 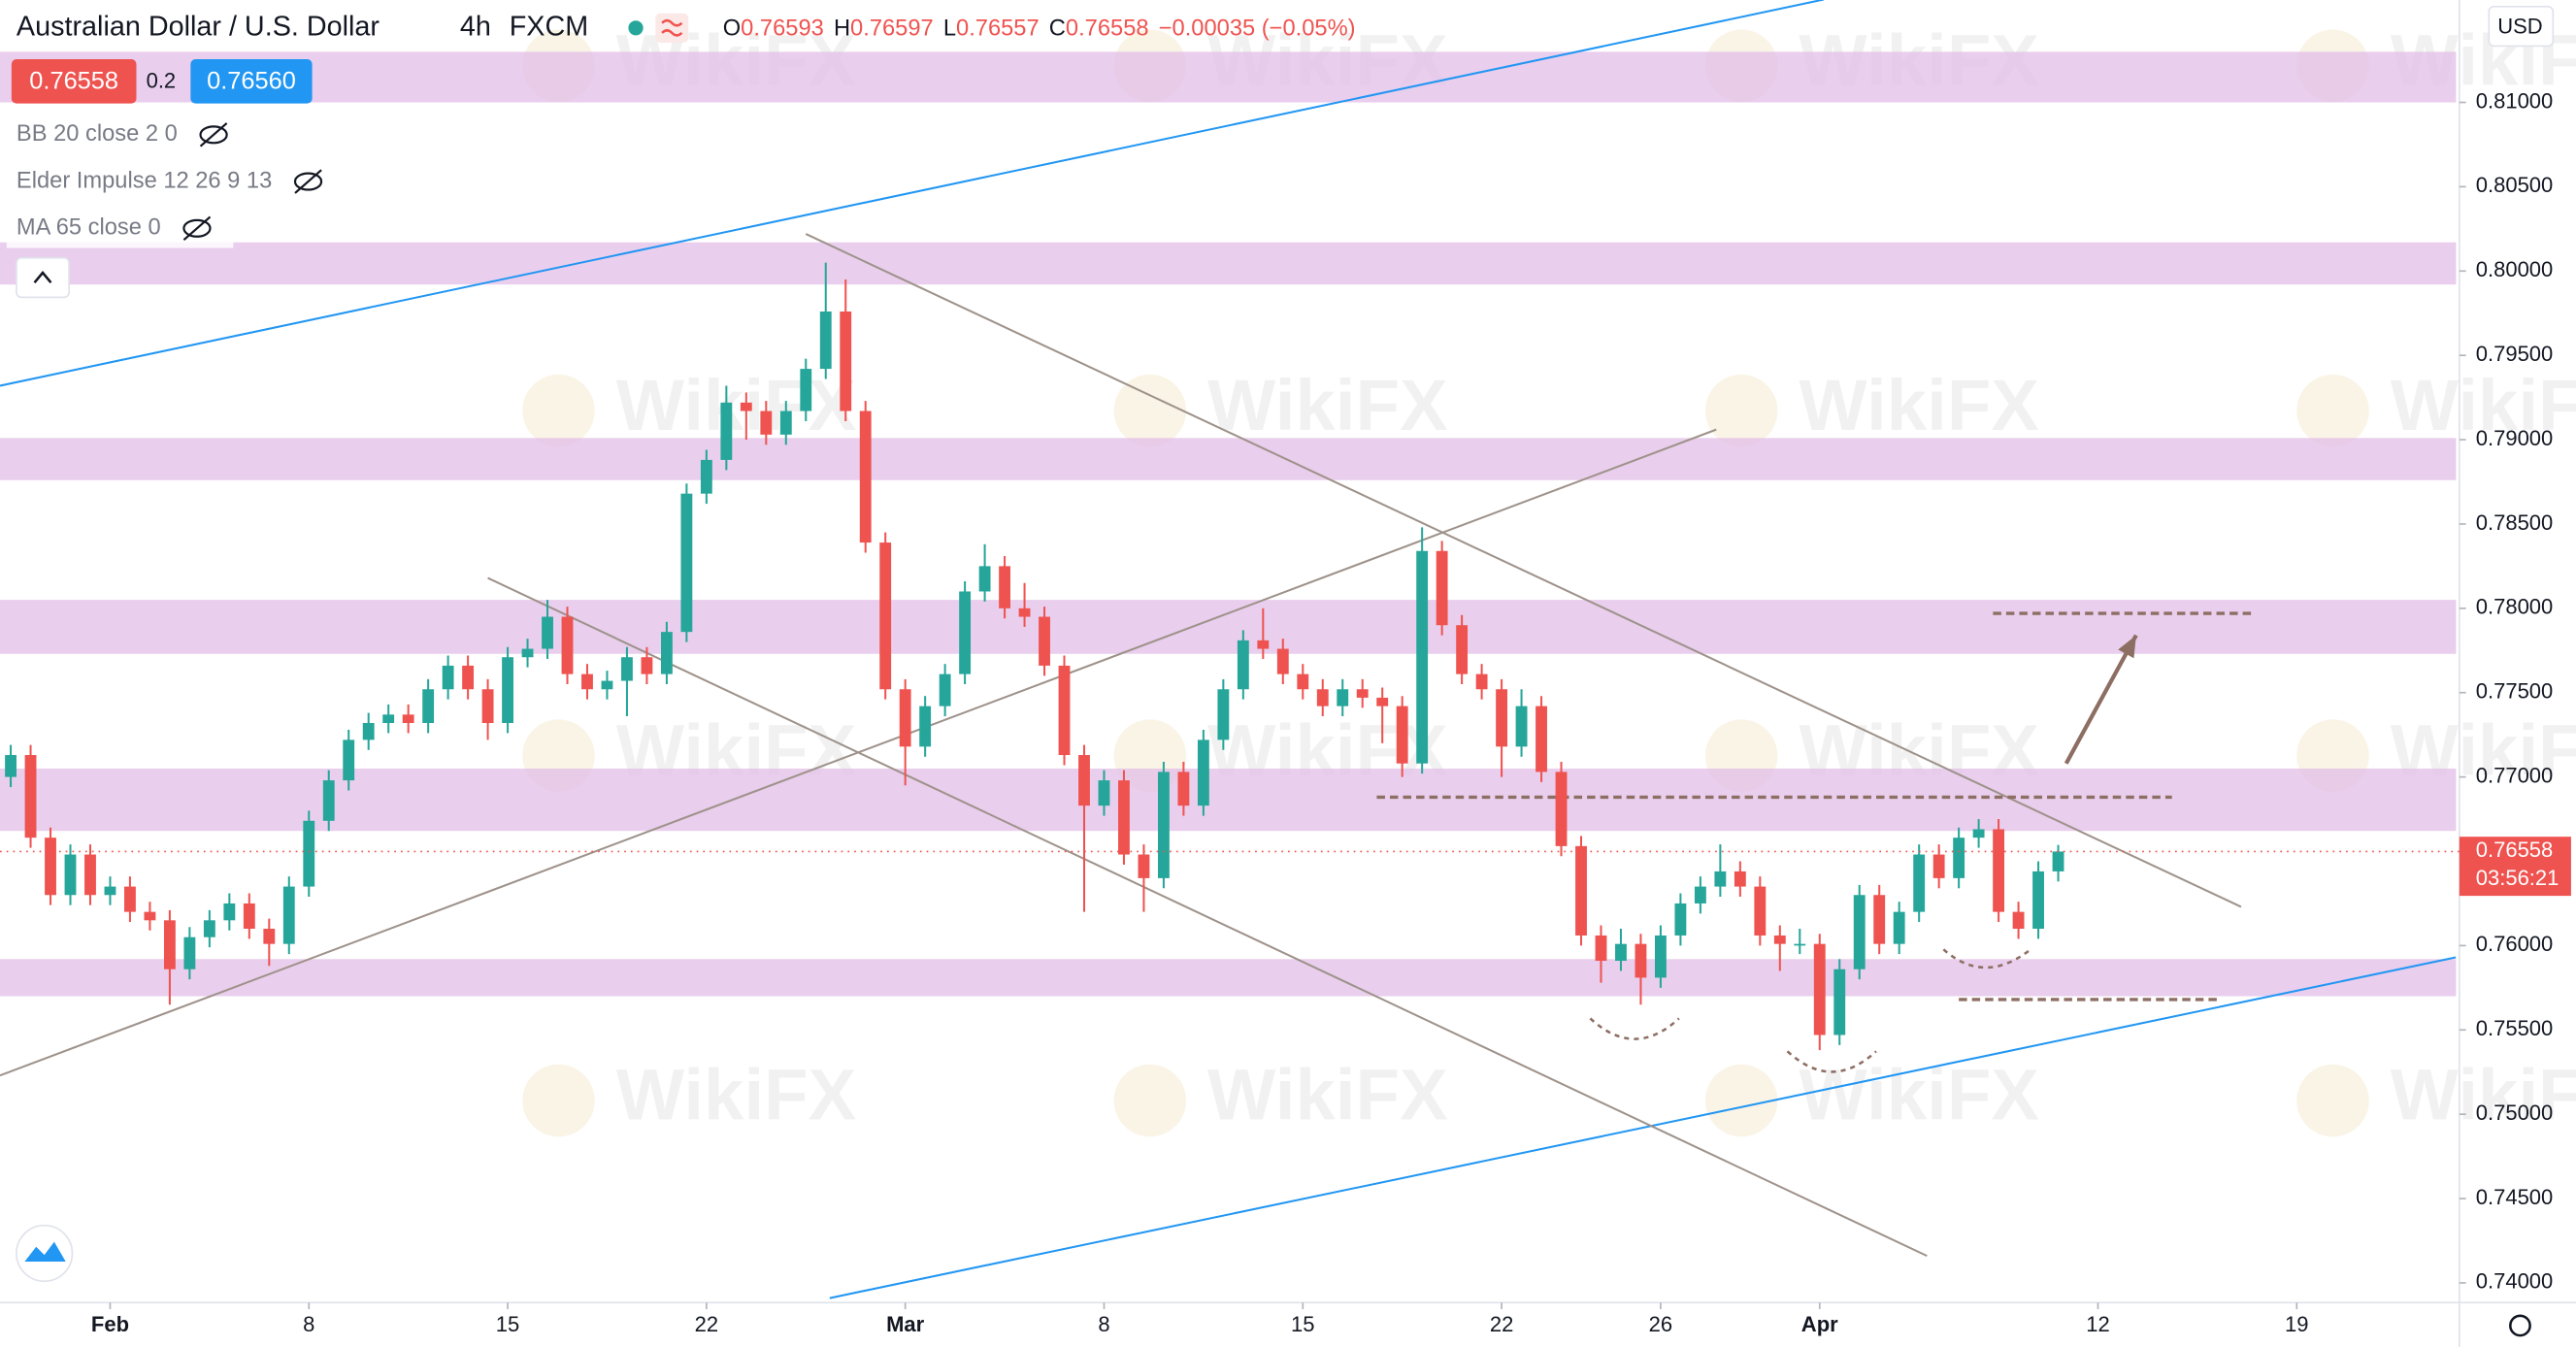 I want to click on buy-button, so click(x=251, y=81).